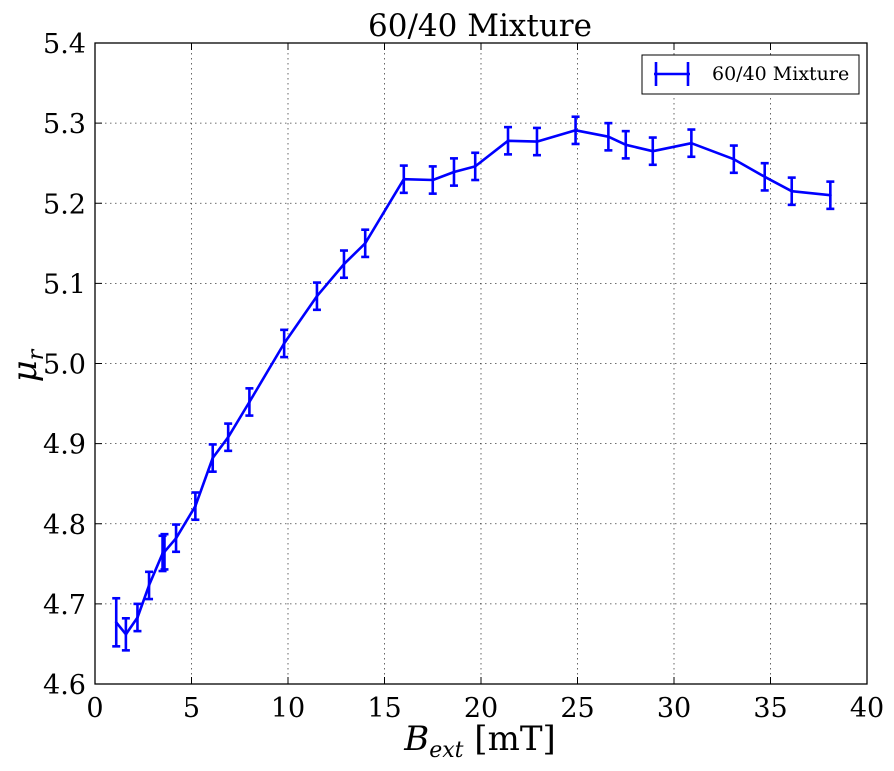  What do you see at coordinates (64, 445) in the screenshot?
I see `y-tick-label: 4.9` at bounding box center [64, 445].